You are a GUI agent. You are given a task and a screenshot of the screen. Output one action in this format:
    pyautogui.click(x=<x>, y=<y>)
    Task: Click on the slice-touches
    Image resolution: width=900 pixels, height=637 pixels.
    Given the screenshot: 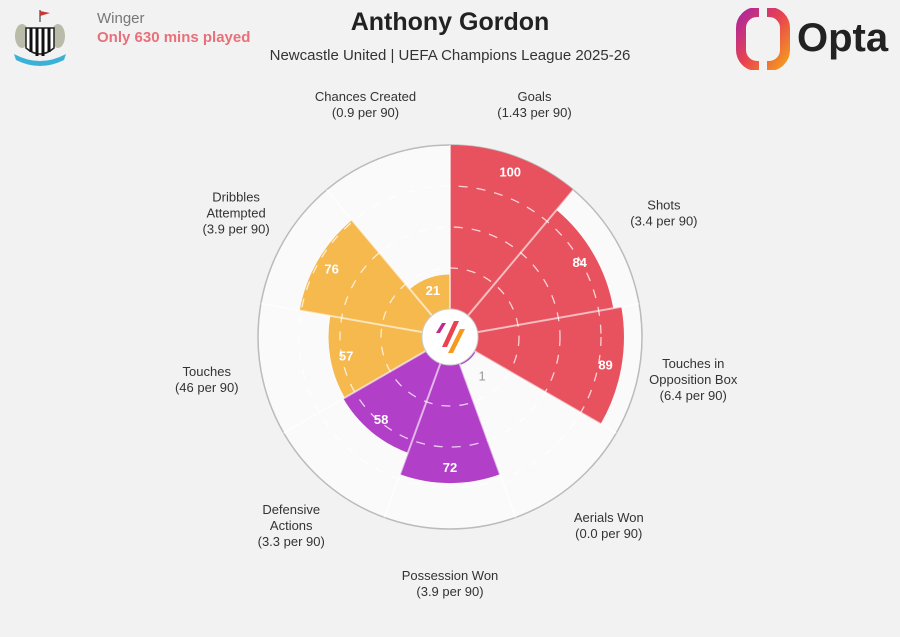 What is the action you would take?
    pyautogui.click(x=377, y=356)
    